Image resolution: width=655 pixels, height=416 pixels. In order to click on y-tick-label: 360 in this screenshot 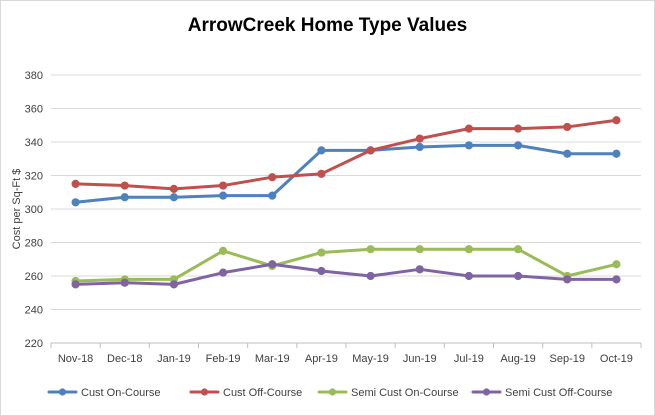, I will do `click(34, 110)`.